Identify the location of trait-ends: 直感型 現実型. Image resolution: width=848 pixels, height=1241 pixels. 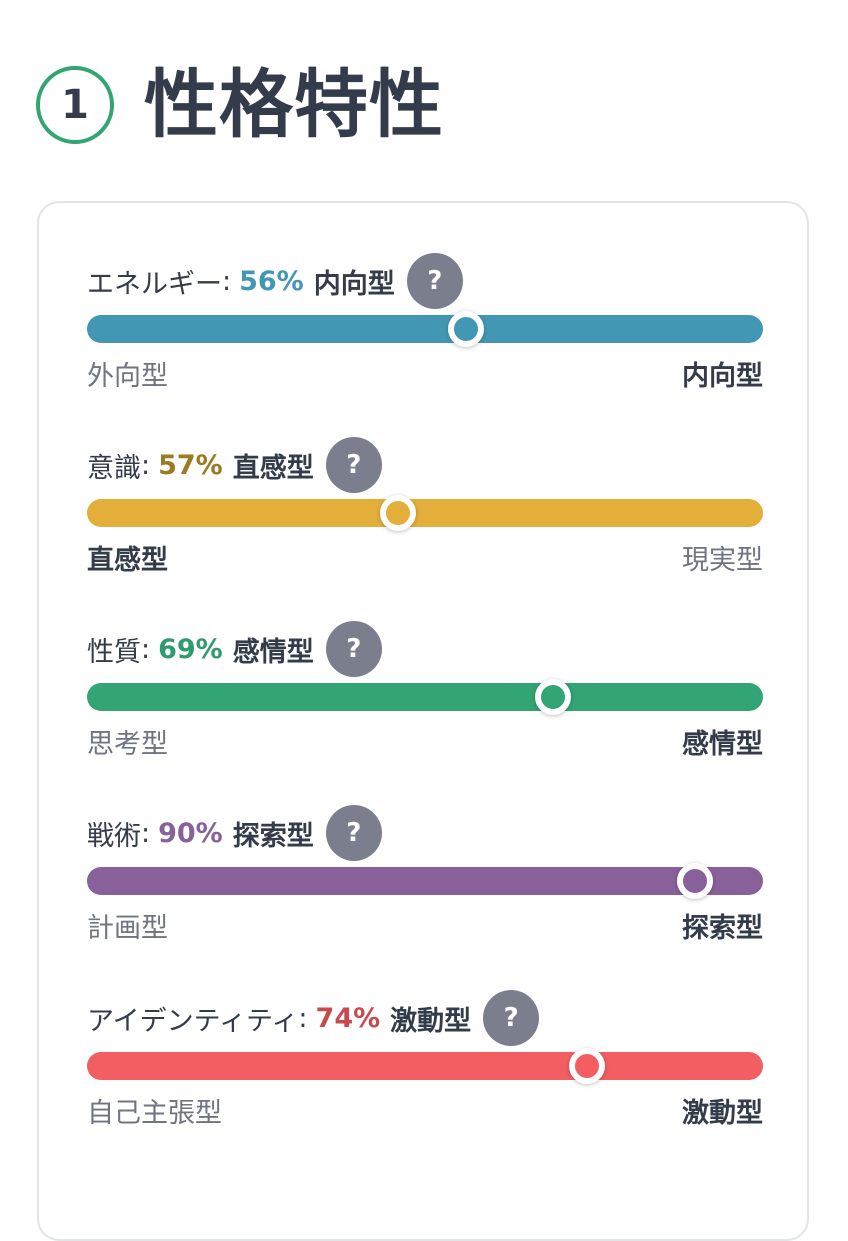
(425, 561).